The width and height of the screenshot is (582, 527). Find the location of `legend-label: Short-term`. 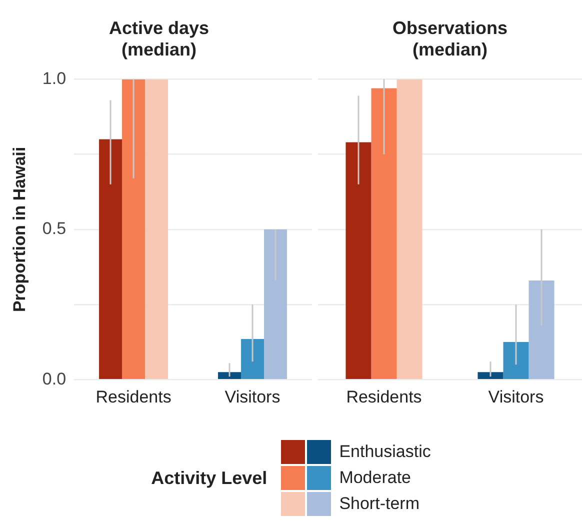

legend-label: Short-term is located at coordinates (379, 504).